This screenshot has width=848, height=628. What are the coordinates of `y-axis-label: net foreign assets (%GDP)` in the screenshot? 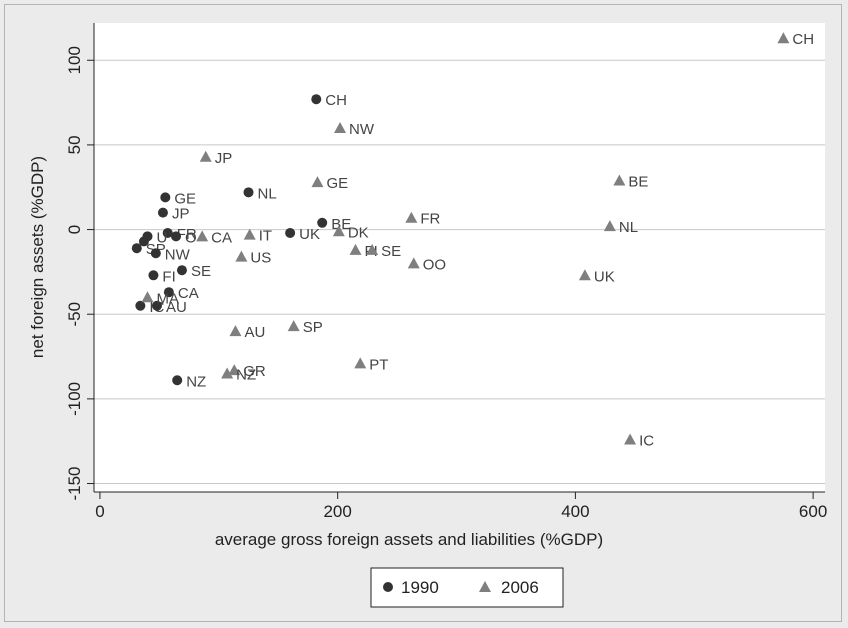 It's located at (37, 257).